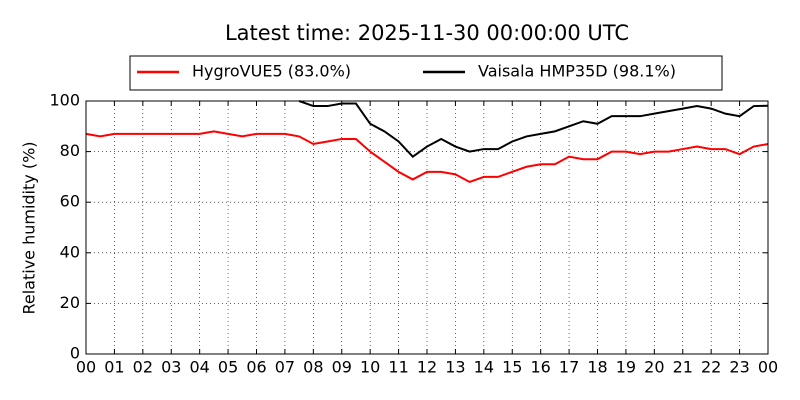  What do you see at coordinates (256, 367) in the screenshot?
I see `x-tick-label: 06` at bounding box center [256, 367].